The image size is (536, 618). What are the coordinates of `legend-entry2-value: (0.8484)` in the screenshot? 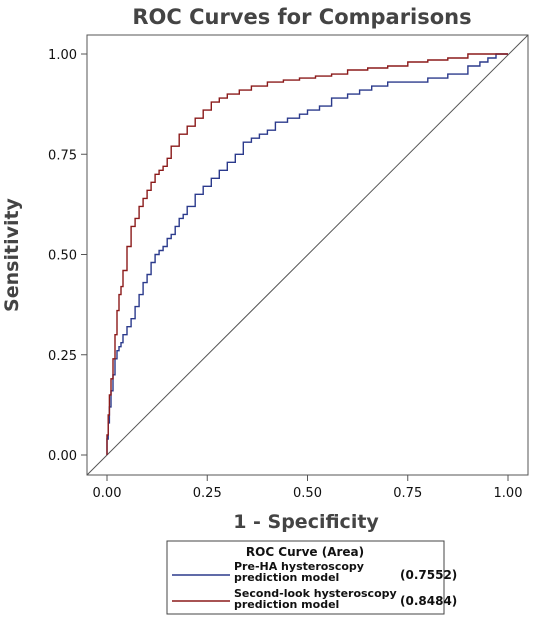 It's located at (428, 601).